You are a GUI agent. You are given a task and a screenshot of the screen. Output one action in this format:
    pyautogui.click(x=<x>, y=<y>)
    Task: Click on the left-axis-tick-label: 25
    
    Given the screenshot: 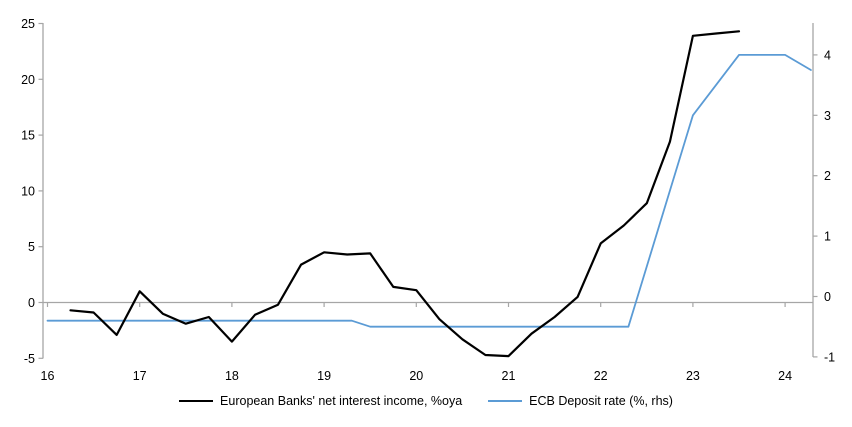 What is the action you would take?
    pyautogui.click(x=28, y=24)
    